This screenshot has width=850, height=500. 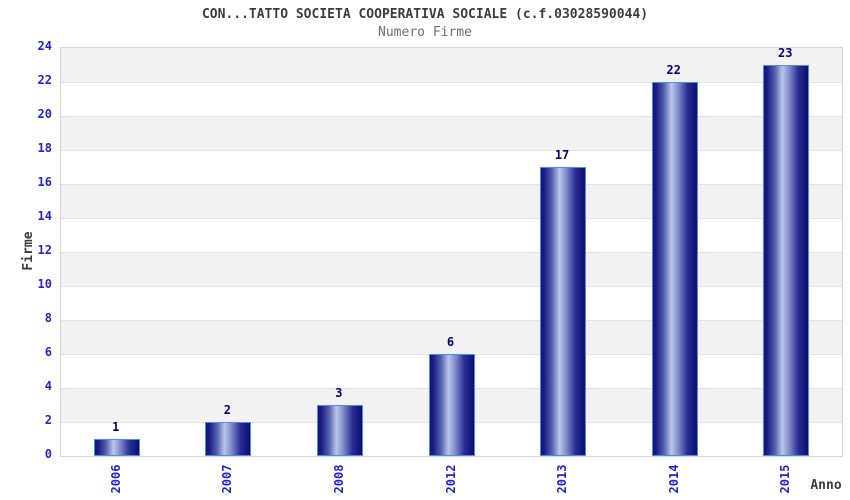 I want to click on y-tick-label: 20, so click(x=44, y=114).